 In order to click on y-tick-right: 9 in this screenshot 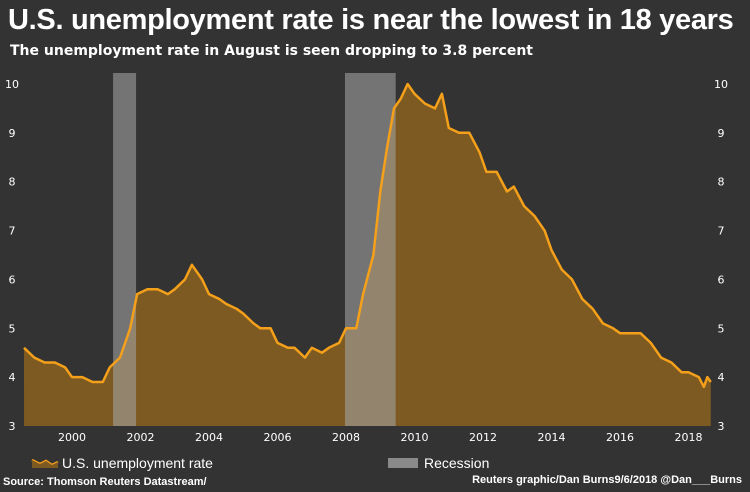, I will do `click(721, 133)`.